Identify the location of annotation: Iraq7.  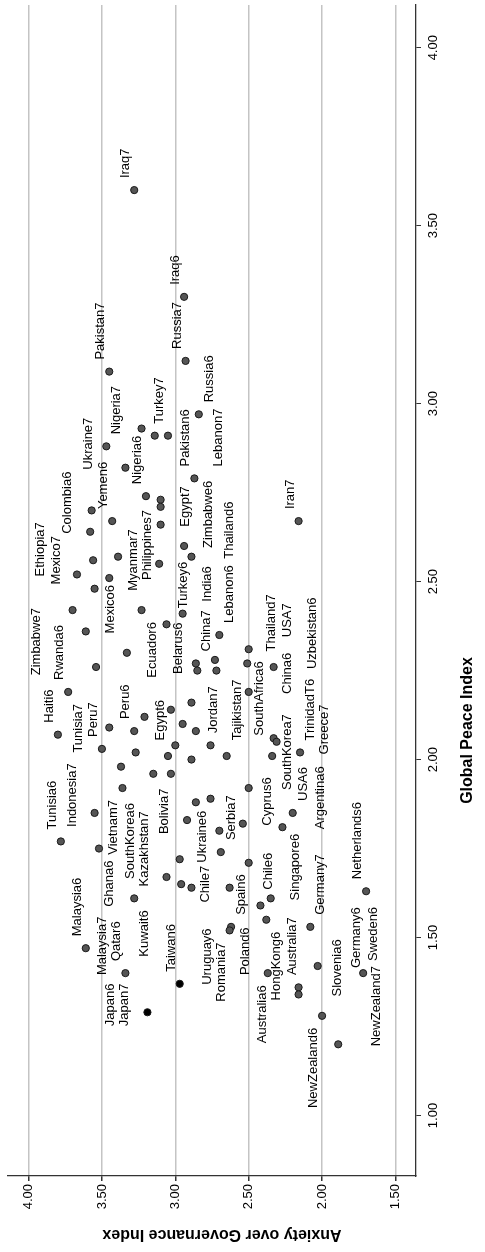
(125, 163).